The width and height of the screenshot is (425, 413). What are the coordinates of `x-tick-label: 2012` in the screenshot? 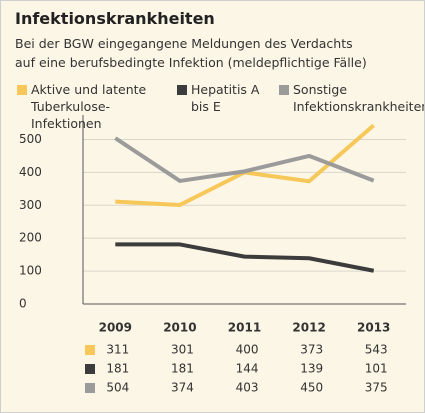 It's located at (308, 328).